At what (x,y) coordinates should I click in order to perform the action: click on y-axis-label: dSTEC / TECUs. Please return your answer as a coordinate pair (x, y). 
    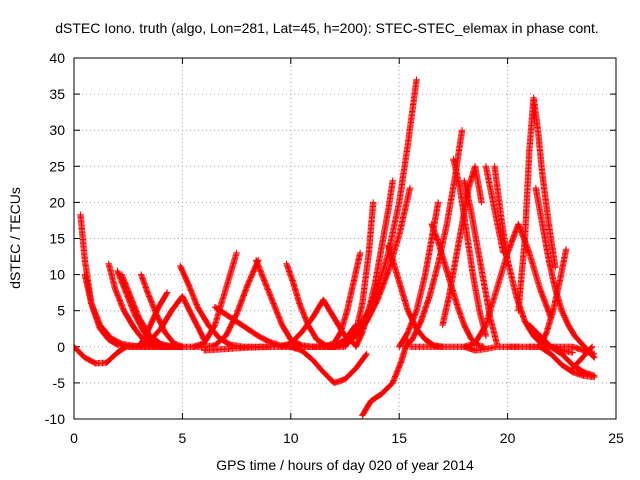
    Looking at the image, I should click on (15, 238).